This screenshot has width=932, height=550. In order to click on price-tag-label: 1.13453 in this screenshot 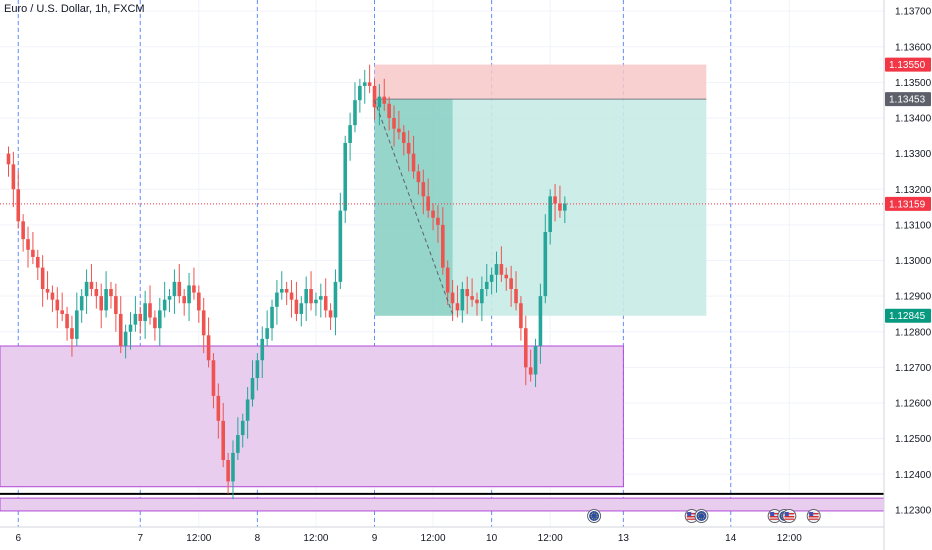, I will do `click(907, 100)`.